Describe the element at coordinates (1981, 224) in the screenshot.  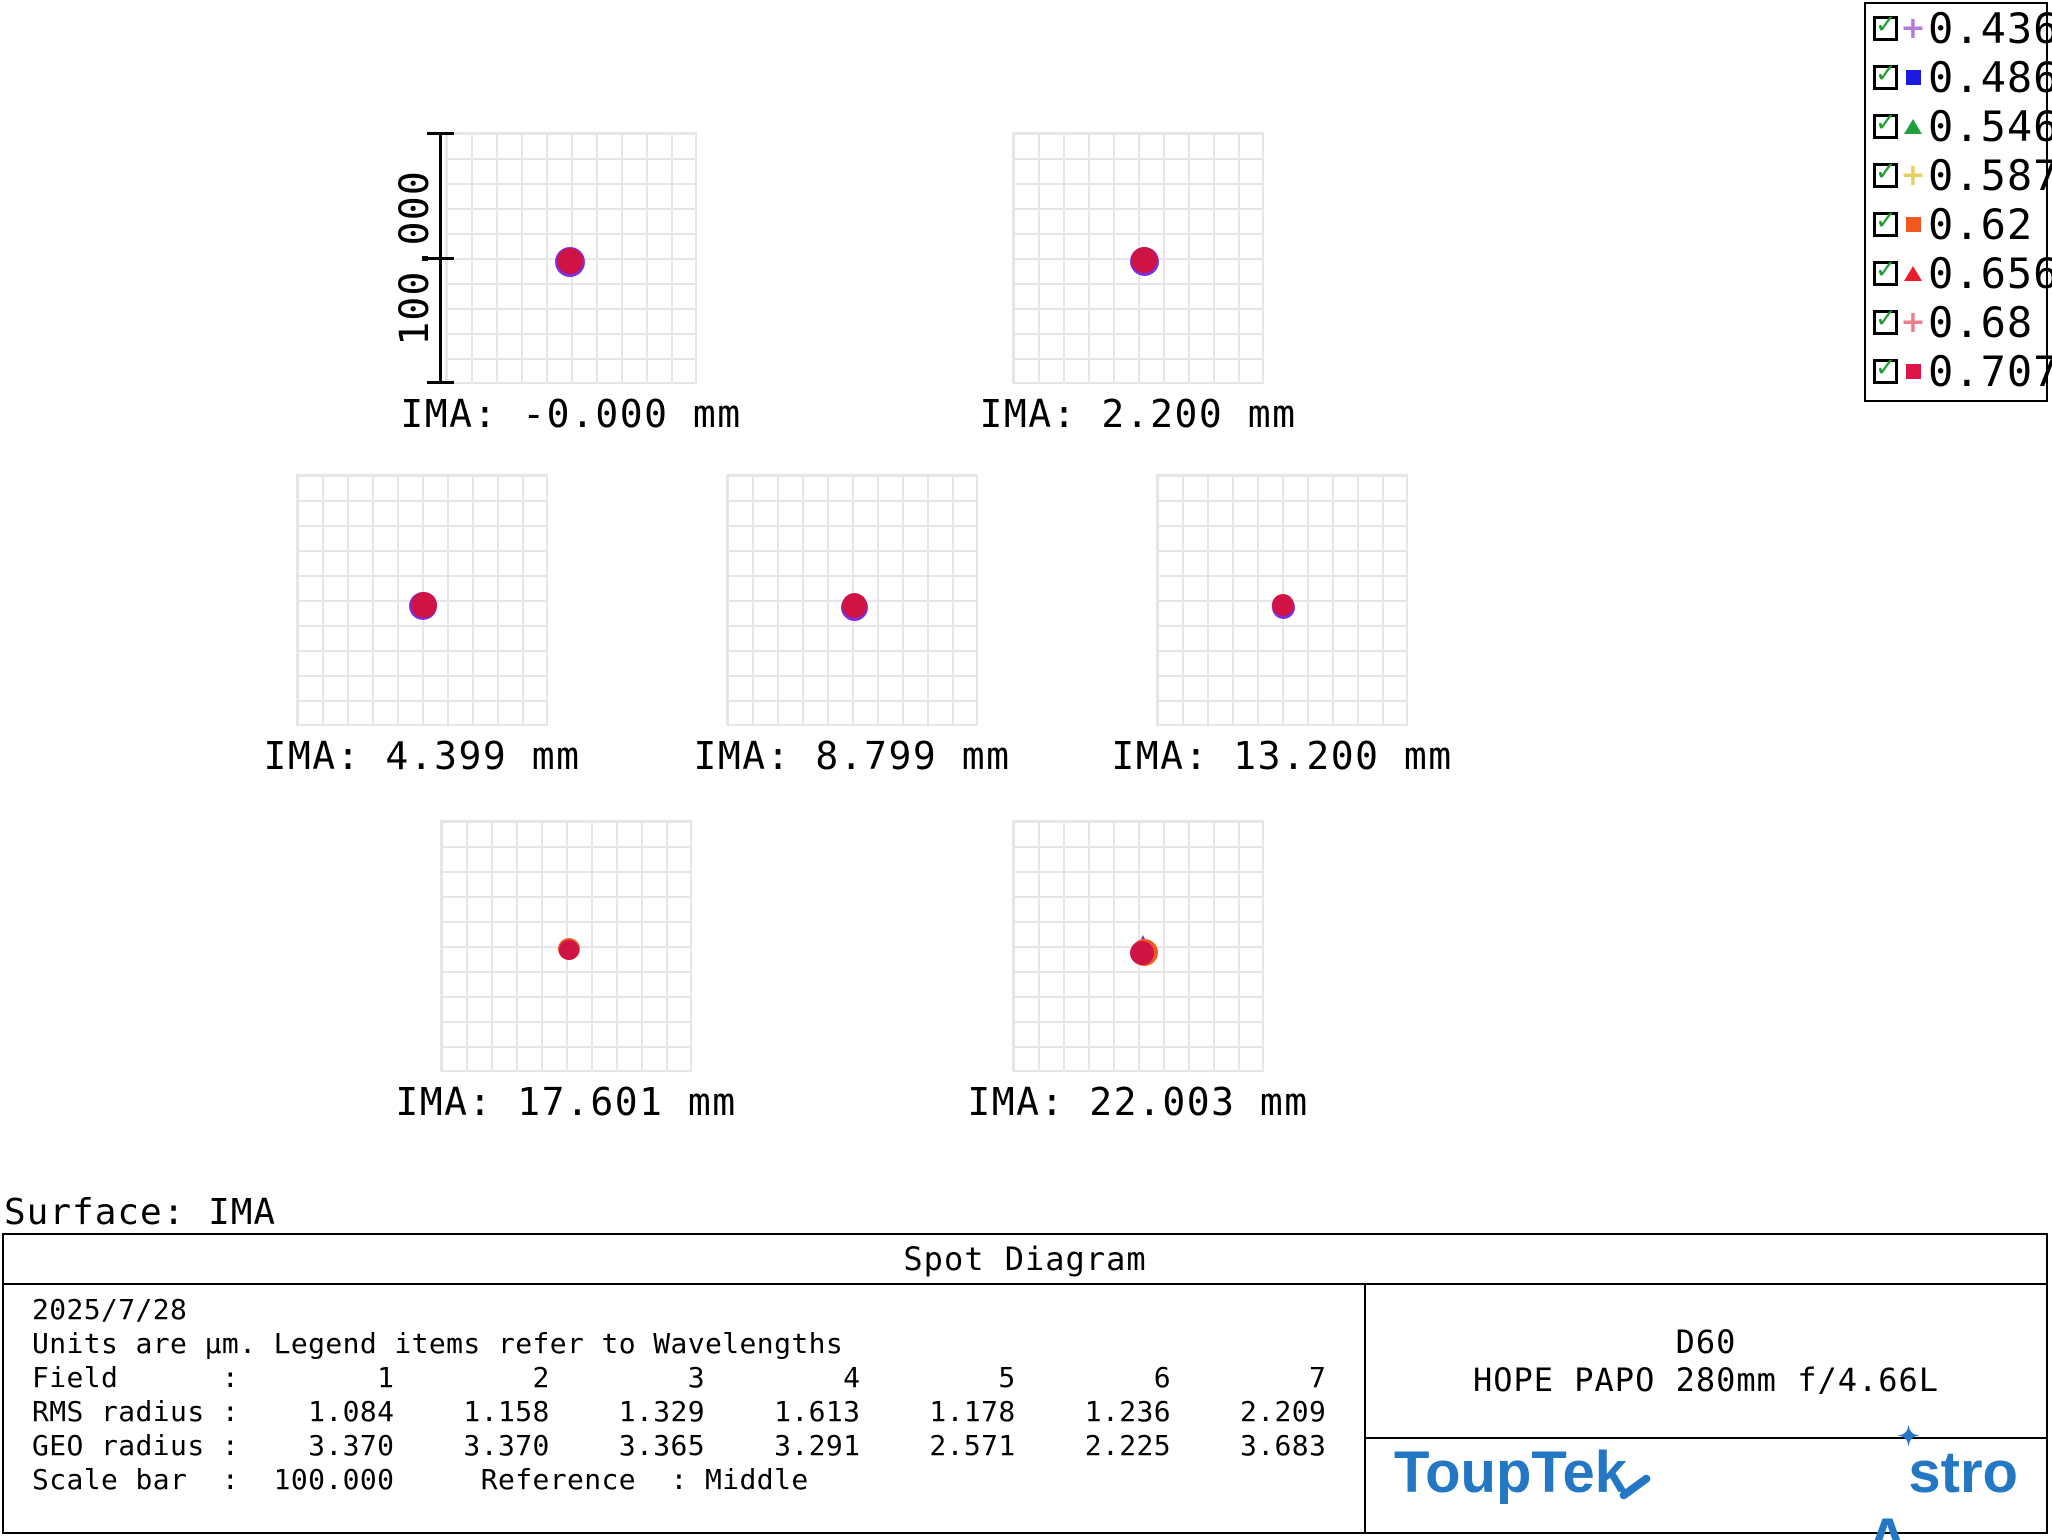
I see `wavelength-value: 0.62` at that location.